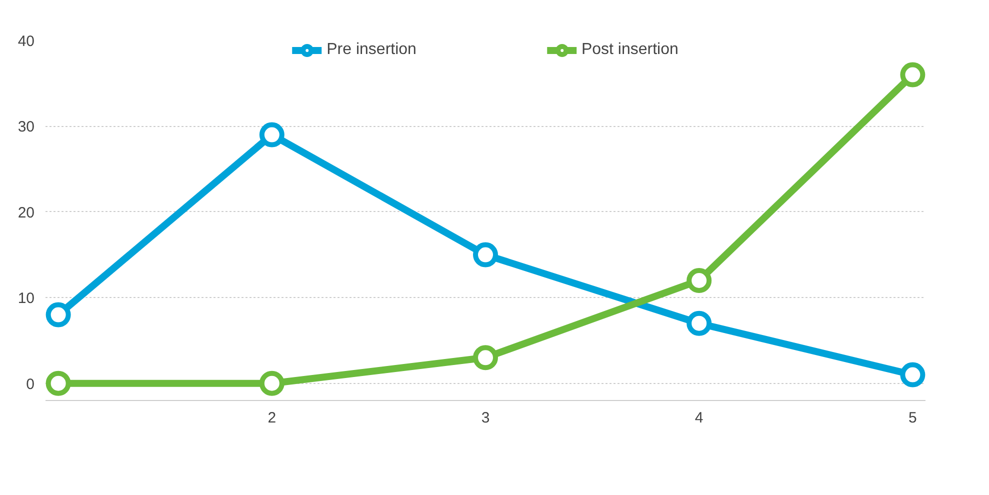 The width and height of the screenshot is (989, 495). What do you see at coordinates (699, 418) in the screenshot?
I see `x-tick-label: 4` at bounding box center [699, 418].